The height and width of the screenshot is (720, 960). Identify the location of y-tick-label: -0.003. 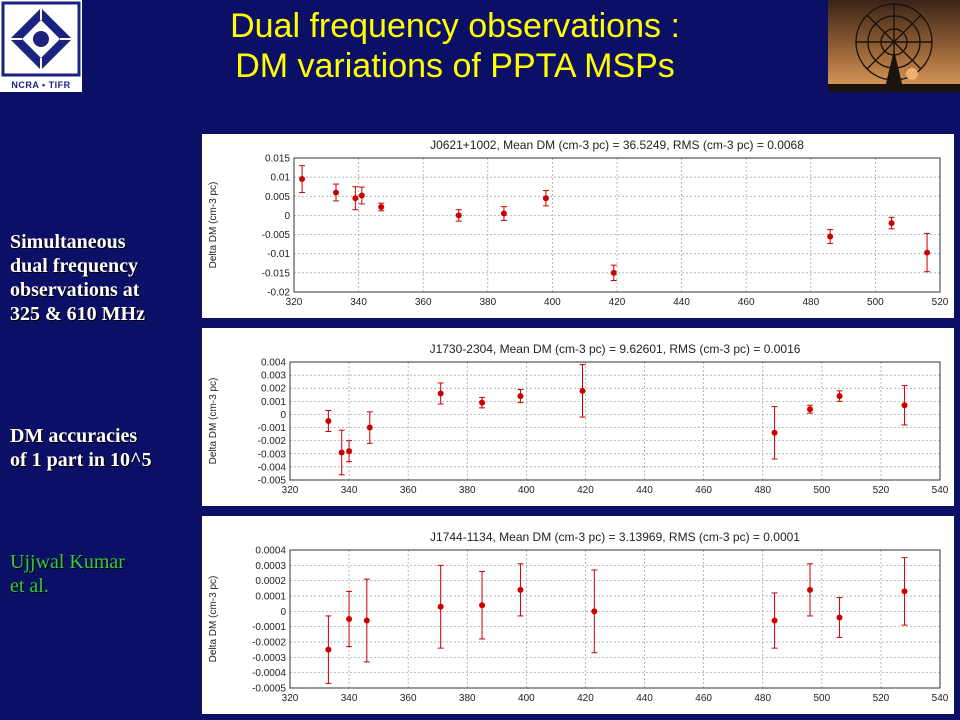
(272, 454).